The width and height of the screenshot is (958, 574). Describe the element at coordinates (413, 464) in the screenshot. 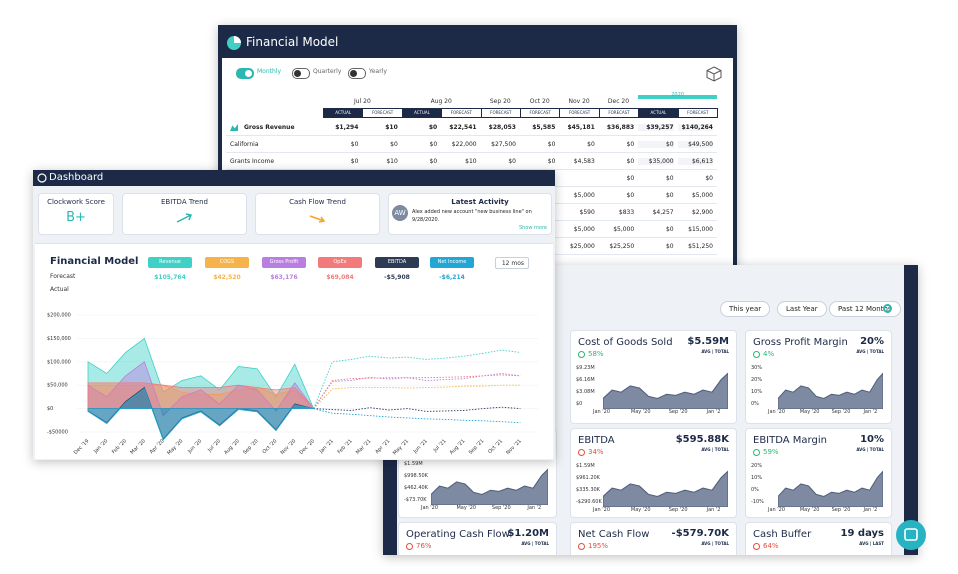

I see `y-label: $1.59M` at that location.